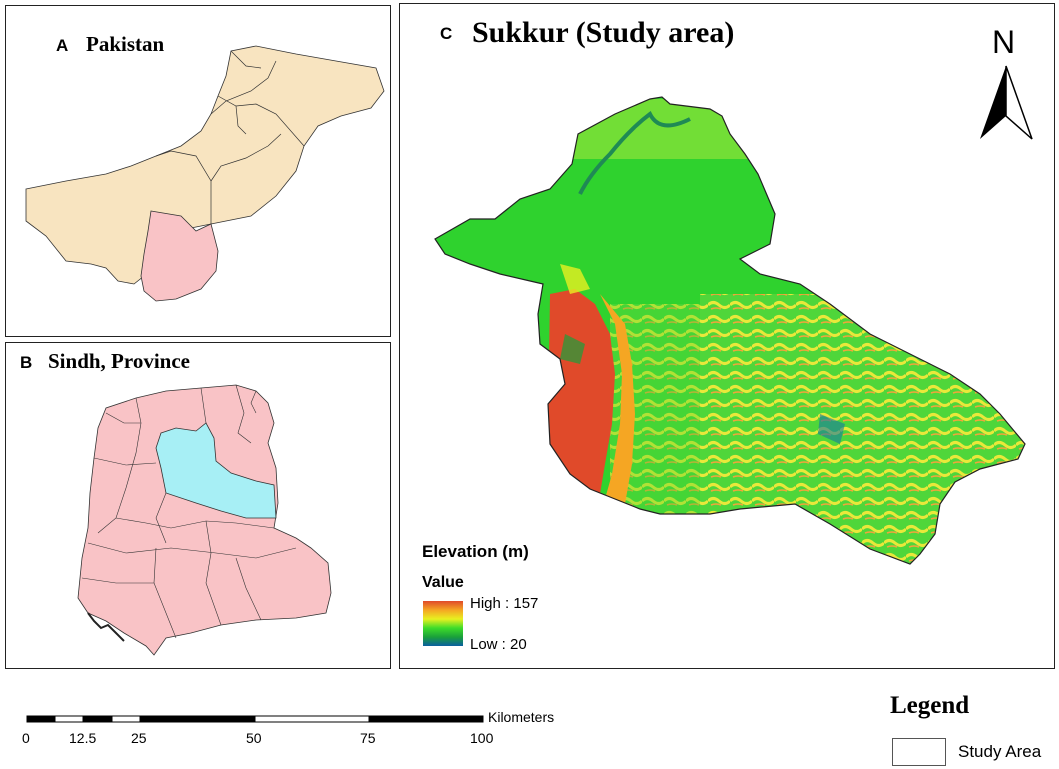 This screenshot has height=769, width=1059. Describe the element at coordinates (504, 603) in the screenshot. I see `elevation-high-label: High : 157` at that location.